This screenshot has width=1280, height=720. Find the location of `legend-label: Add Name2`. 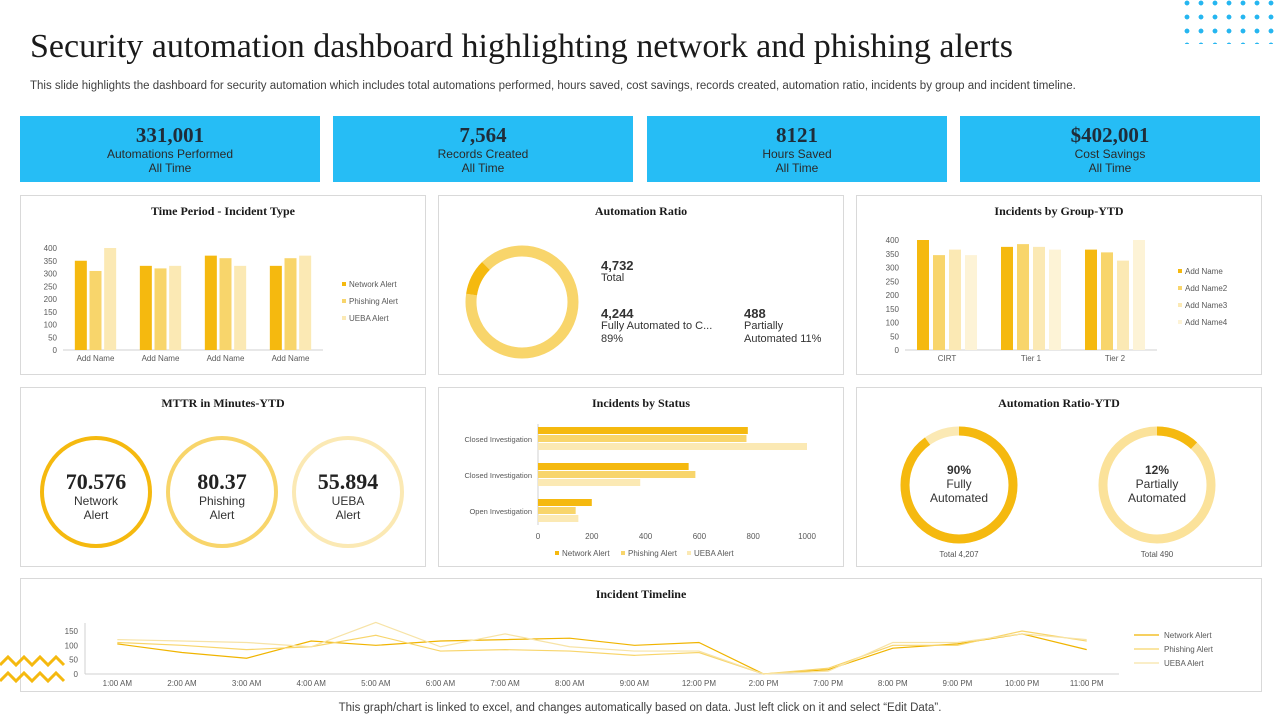

legend-label: Add Name2 is located at coordinates (1206, 288).